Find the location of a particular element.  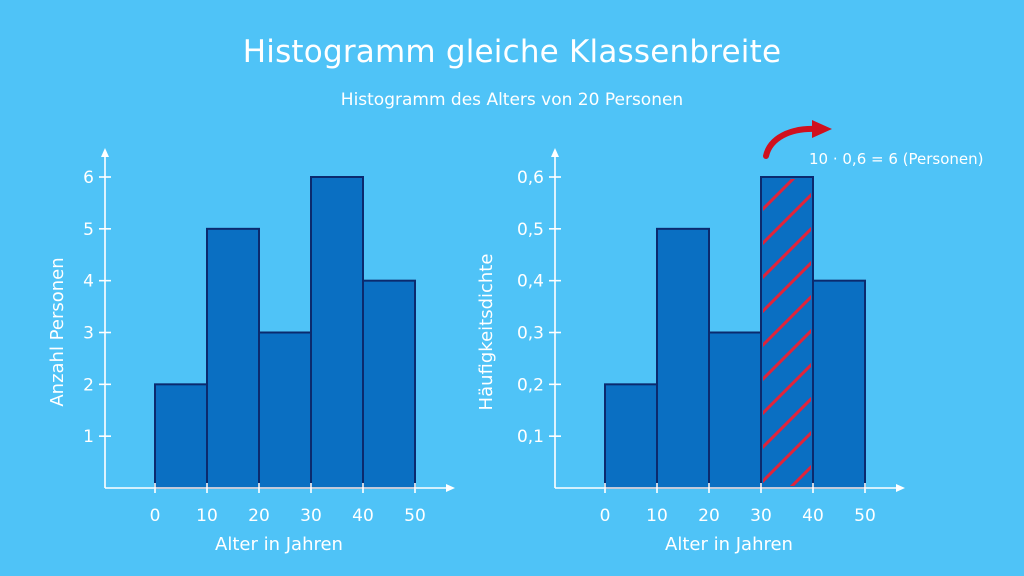

y-tick-label: 0,3 is located at coordinates (530, 334).